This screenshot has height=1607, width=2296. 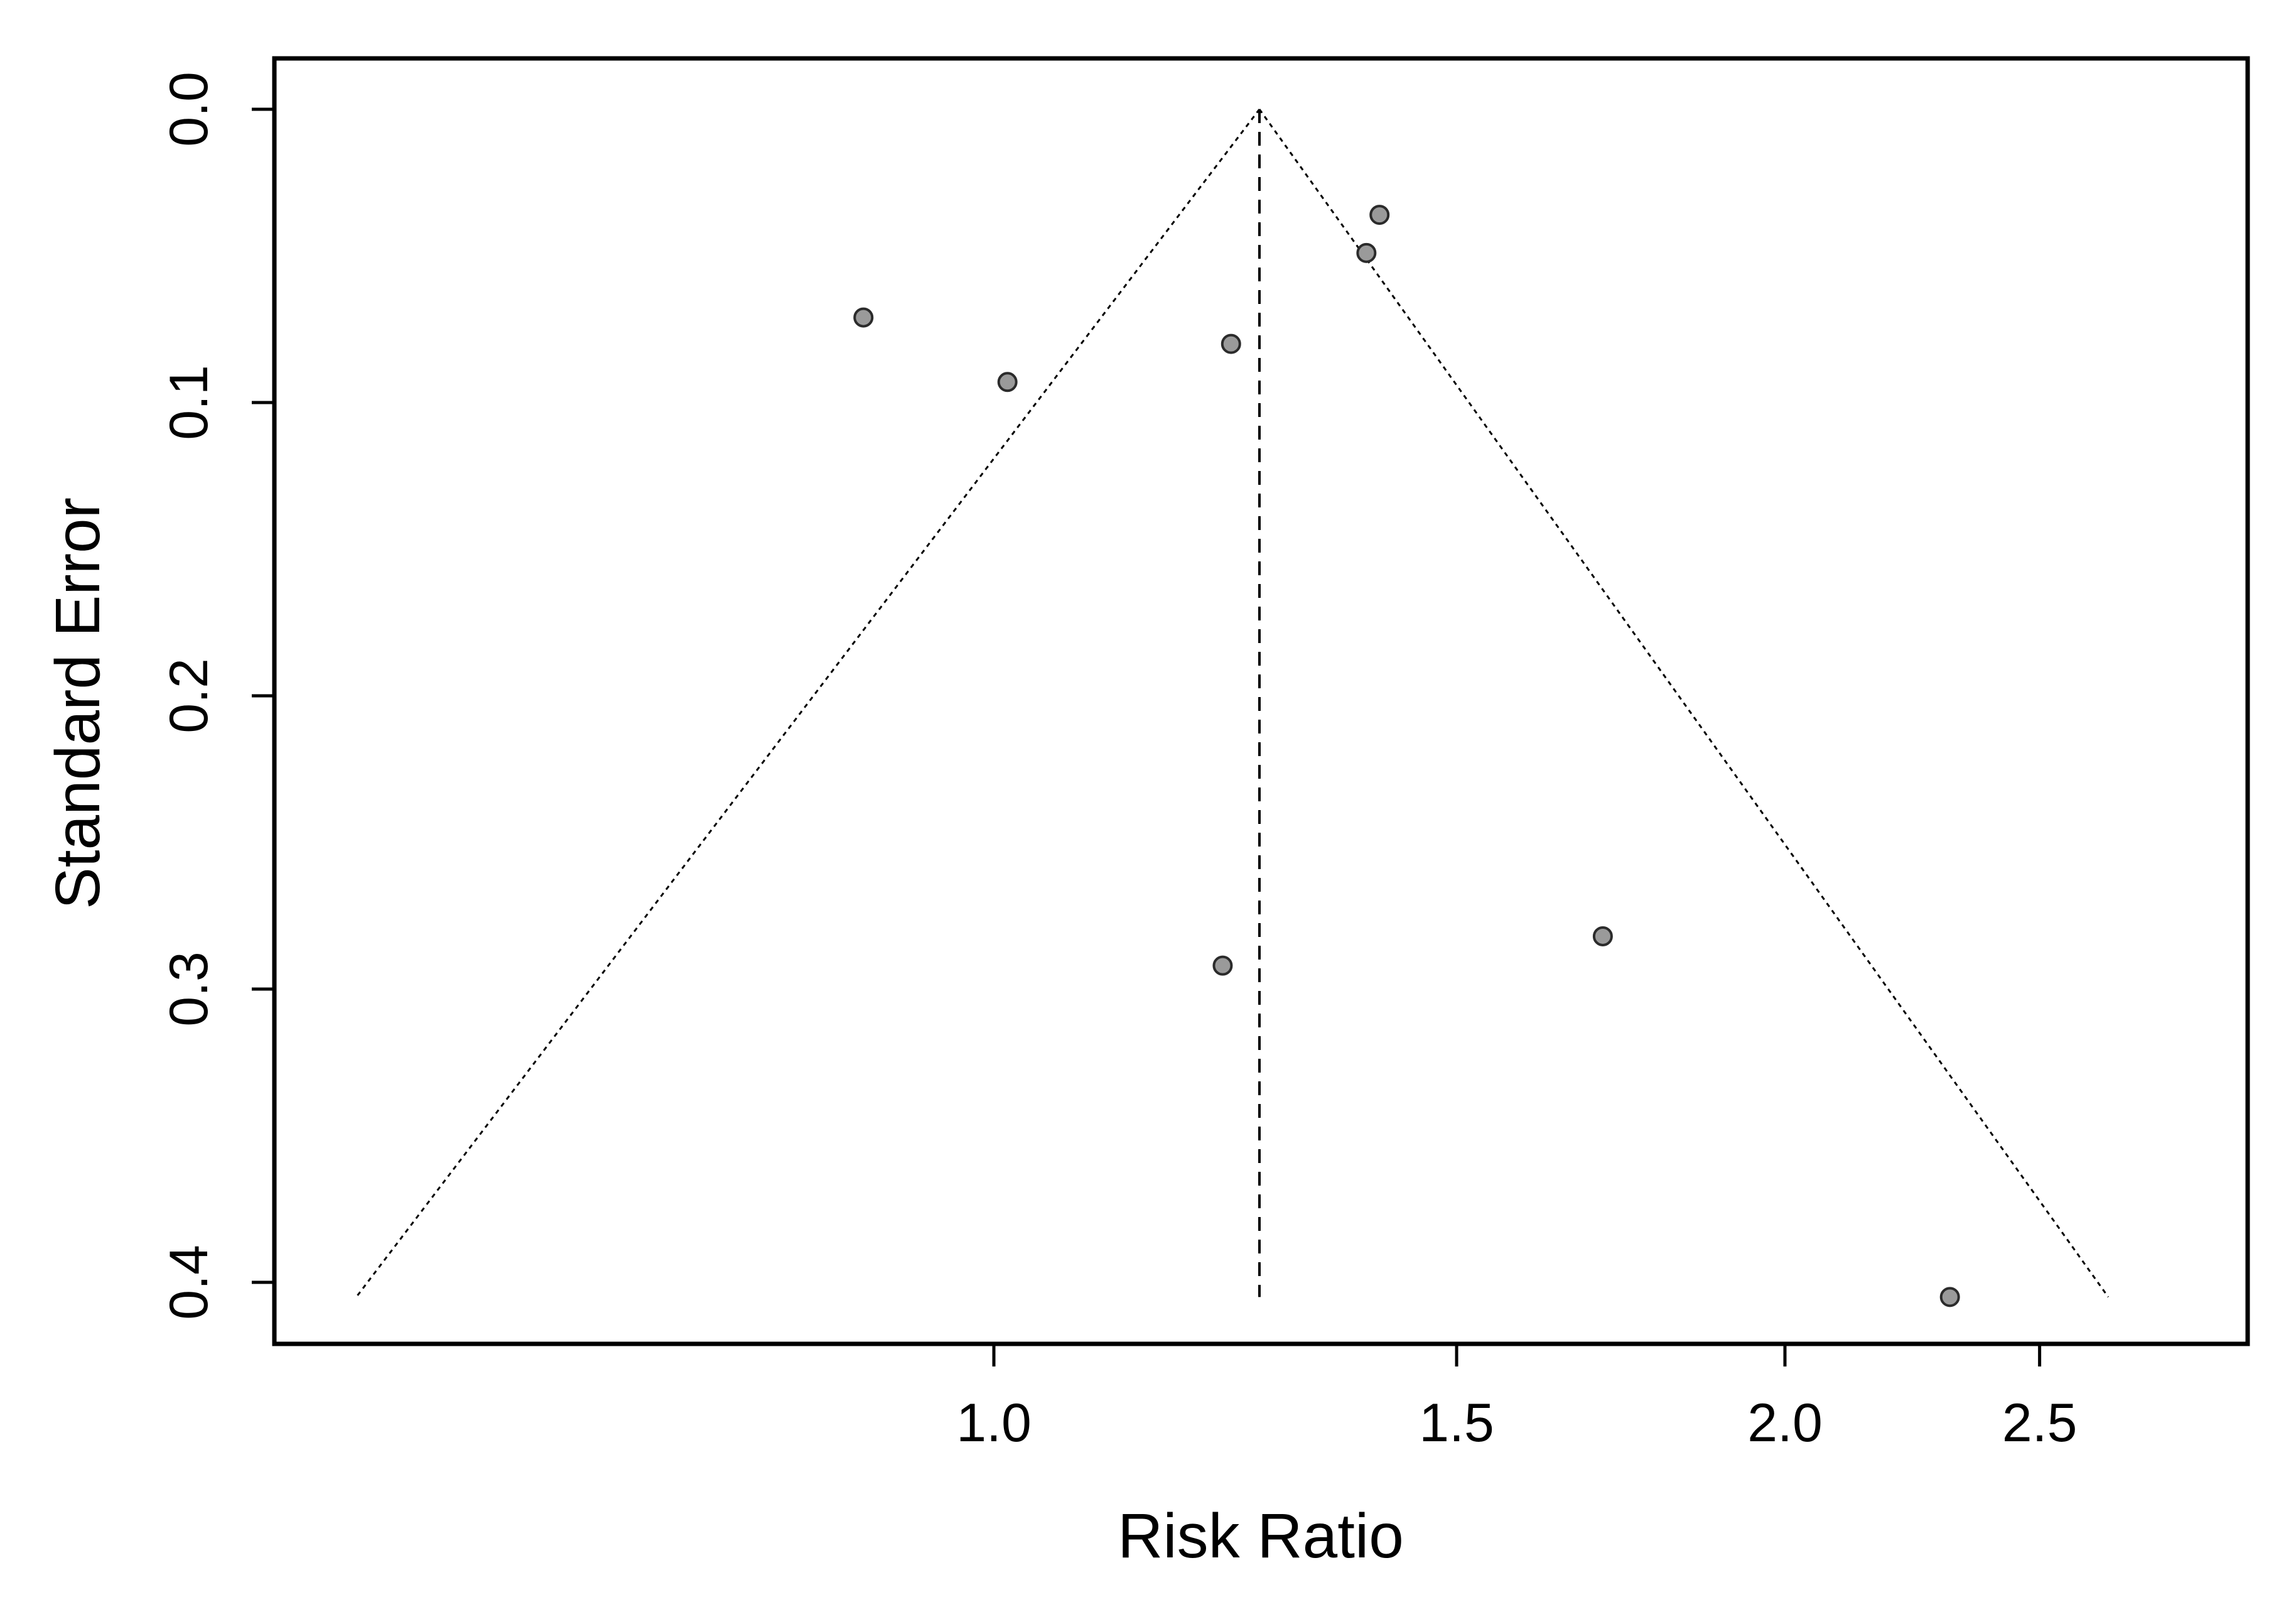 What do you see at coordinates (189, 110) in the screenshot?
I see `y-tick-label: 0.0` at bounding box center [189, 110].